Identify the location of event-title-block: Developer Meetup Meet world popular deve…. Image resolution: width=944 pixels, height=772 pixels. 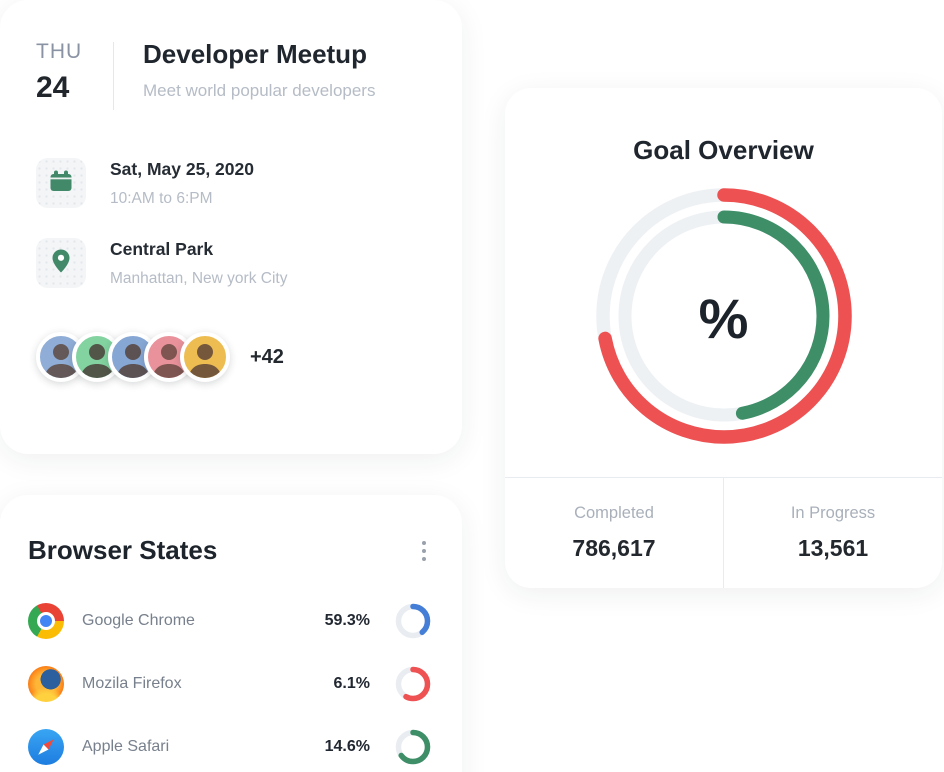
(259, 74).